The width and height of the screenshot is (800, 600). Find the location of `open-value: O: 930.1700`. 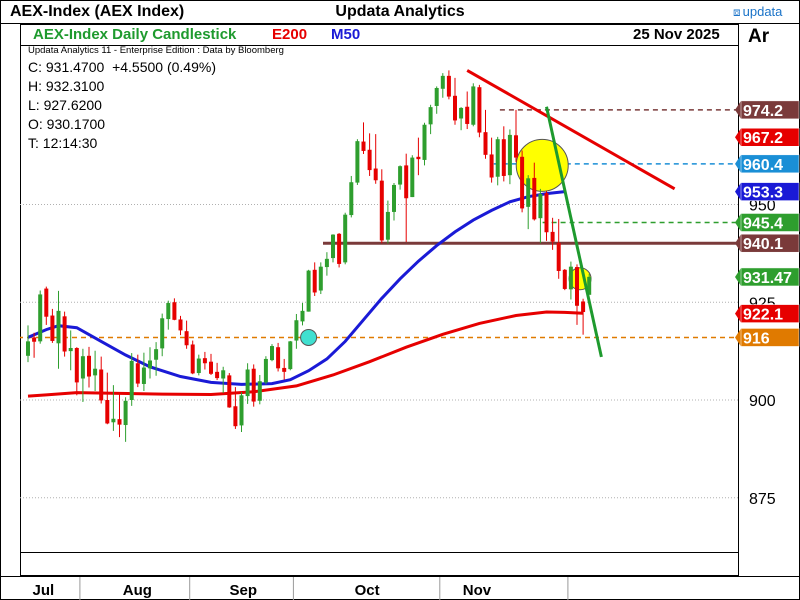

open-value: O: 930.1700 is located at coordinates (67, 124).